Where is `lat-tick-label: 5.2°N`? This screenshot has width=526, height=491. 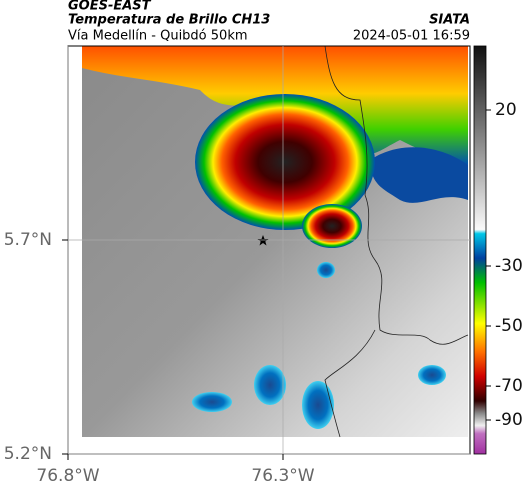 lat-tick-label: 5.2°N is located at coordinates (28, 454).